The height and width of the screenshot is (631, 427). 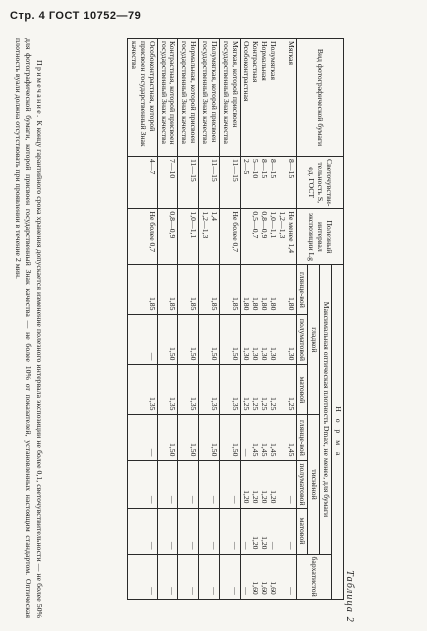 What do you see at coordinates (320, 182) in the screenshot?
I see `header-sensitivity: Светочувстви-тельность S, ед. ГОСТ` at bounding box center [320, 182].